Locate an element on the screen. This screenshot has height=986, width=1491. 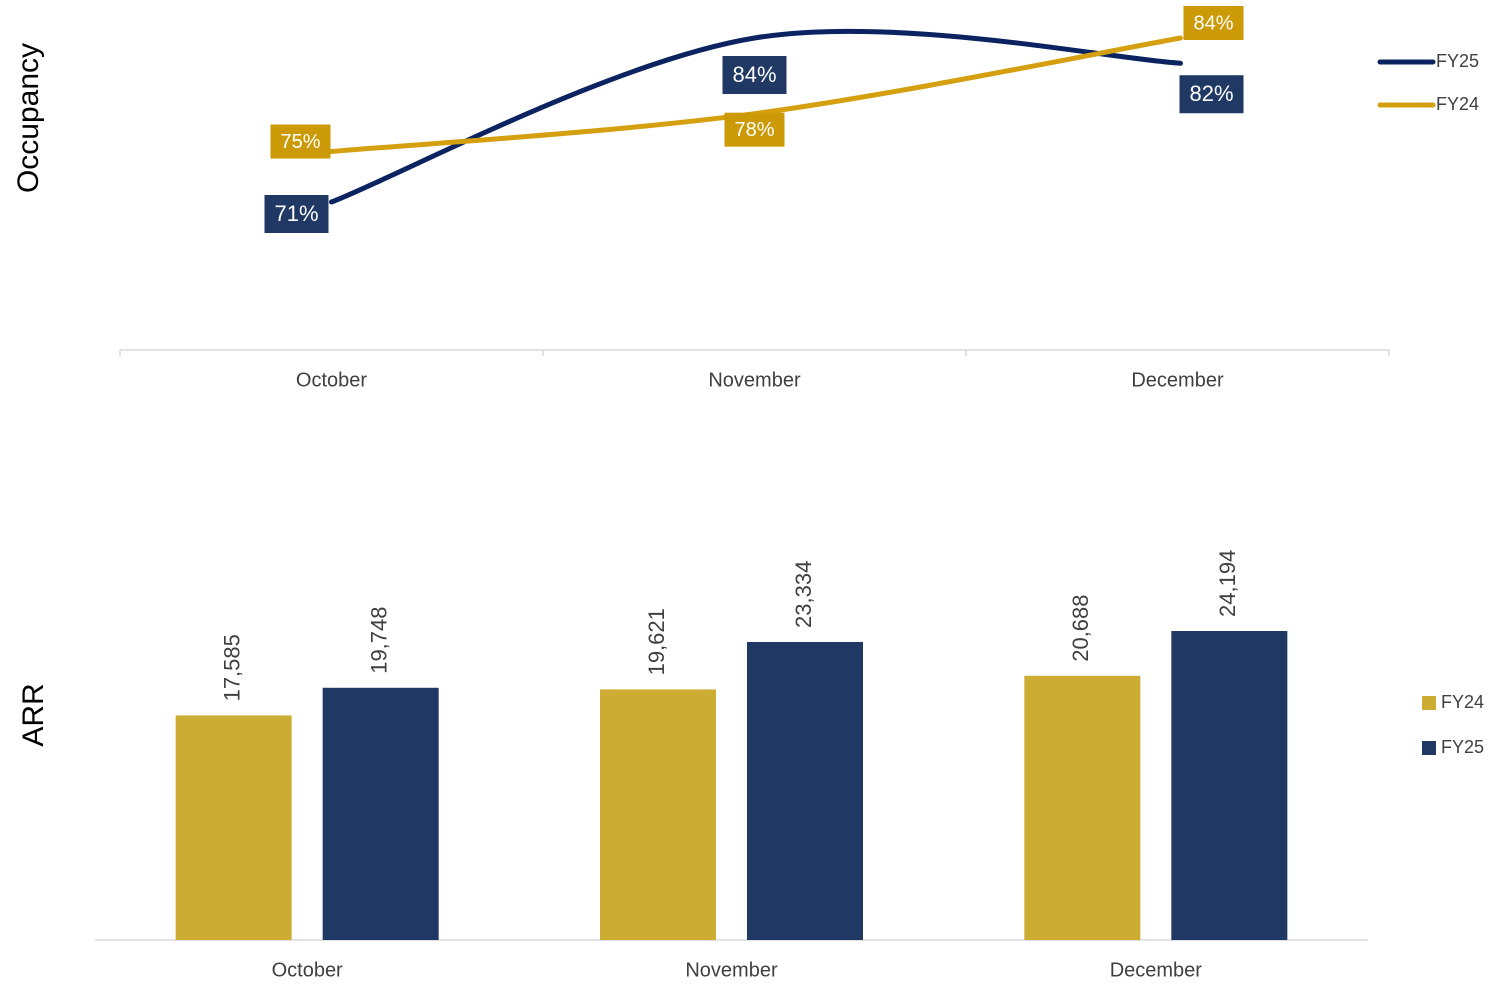
data-label: 20,688 is located at coordinates (1080, 627).